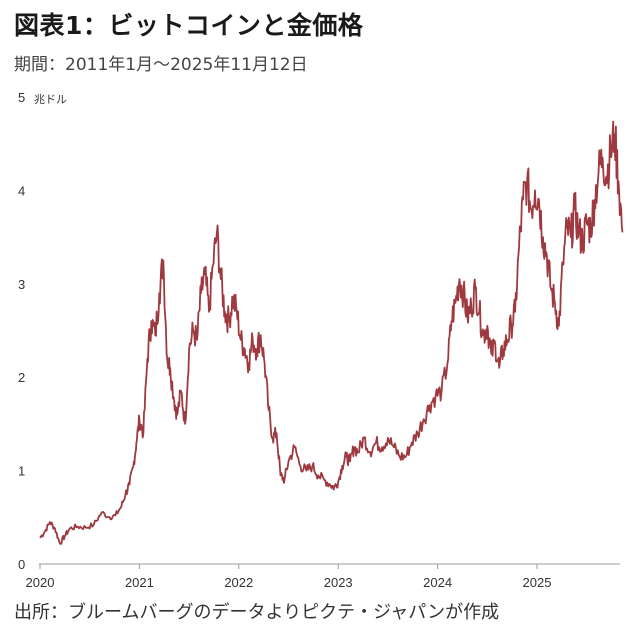 The image size is (625, 628). Describe the element at coordinates (21, 284) in the screenshot. I see `y-tick-label: 3` at that location.